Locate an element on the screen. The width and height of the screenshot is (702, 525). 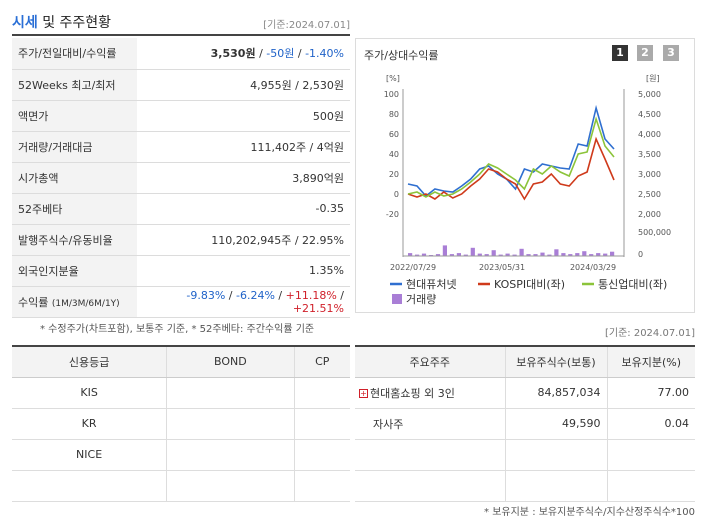
table-row: 자사주 49,590 0.04 is located at coordinates (525, 424).